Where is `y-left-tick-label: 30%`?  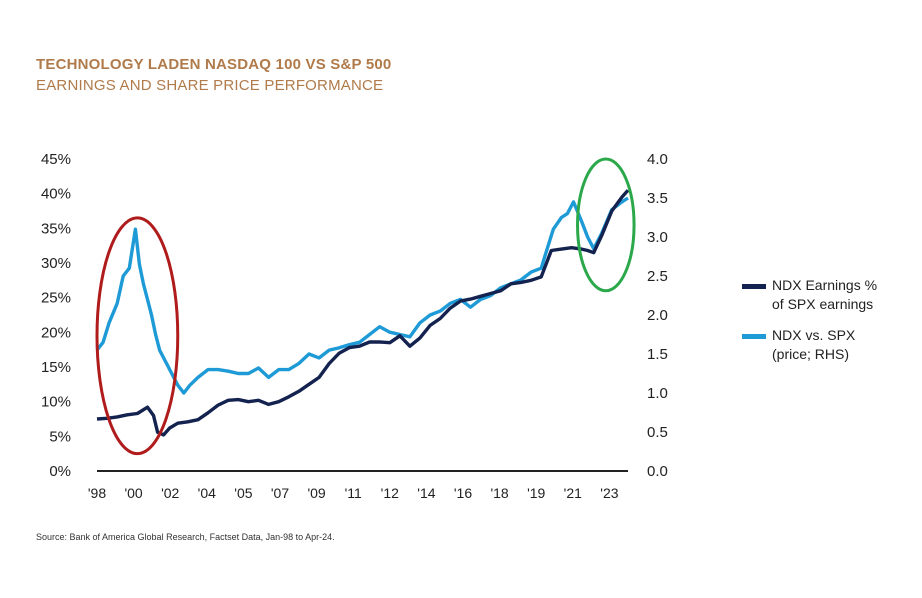
y-left-tick-label: 30% is located at coordinates (56, 263).